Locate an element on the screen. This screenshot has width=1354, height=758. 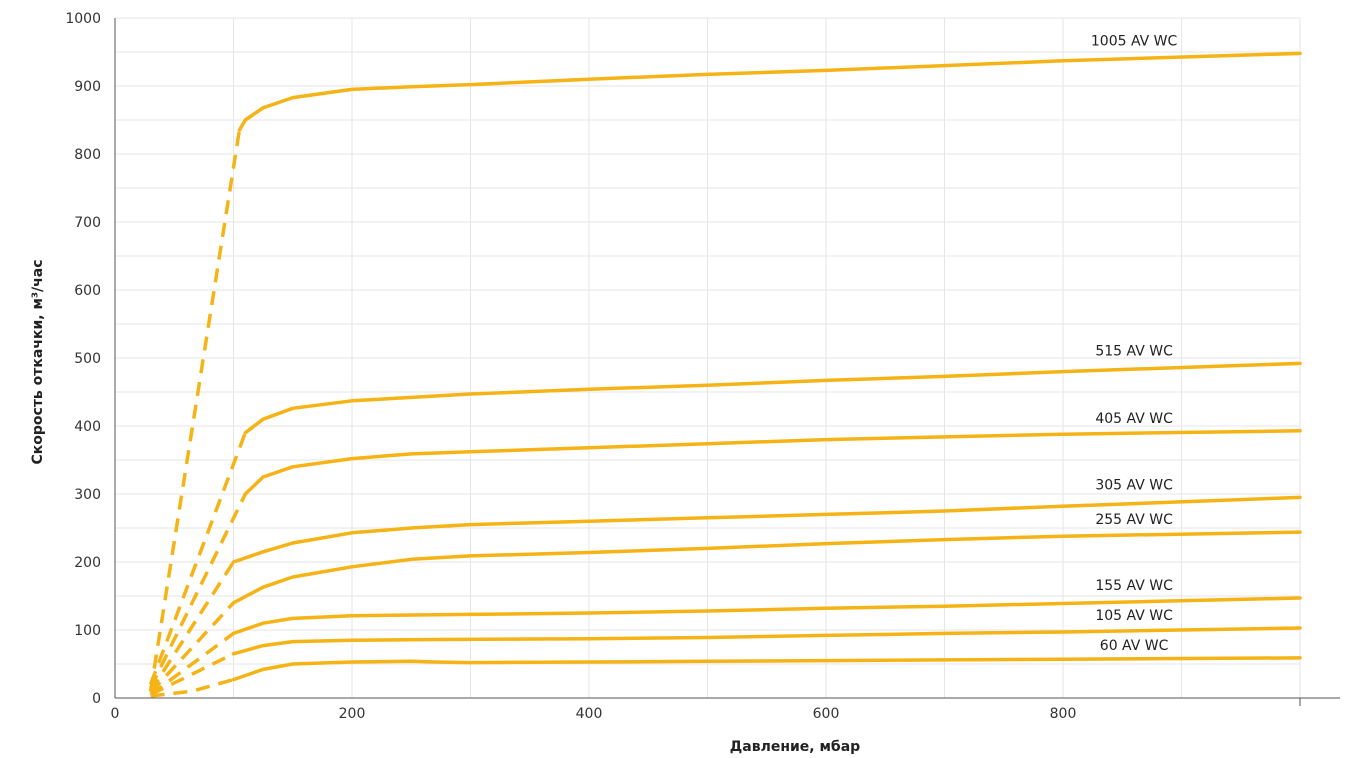
series-label: 515 AV WC is located at coordinates (1134, 351).